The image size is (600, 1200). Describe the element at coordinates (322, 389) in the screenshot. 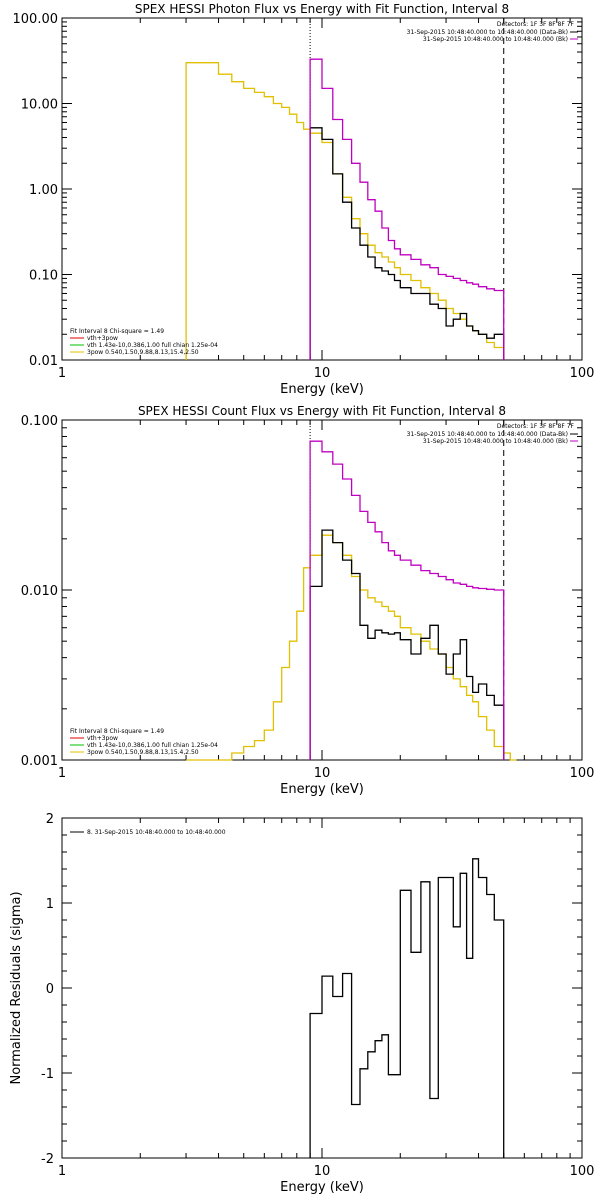

I see `chart1-x-label: Energy (keV)` at that location.